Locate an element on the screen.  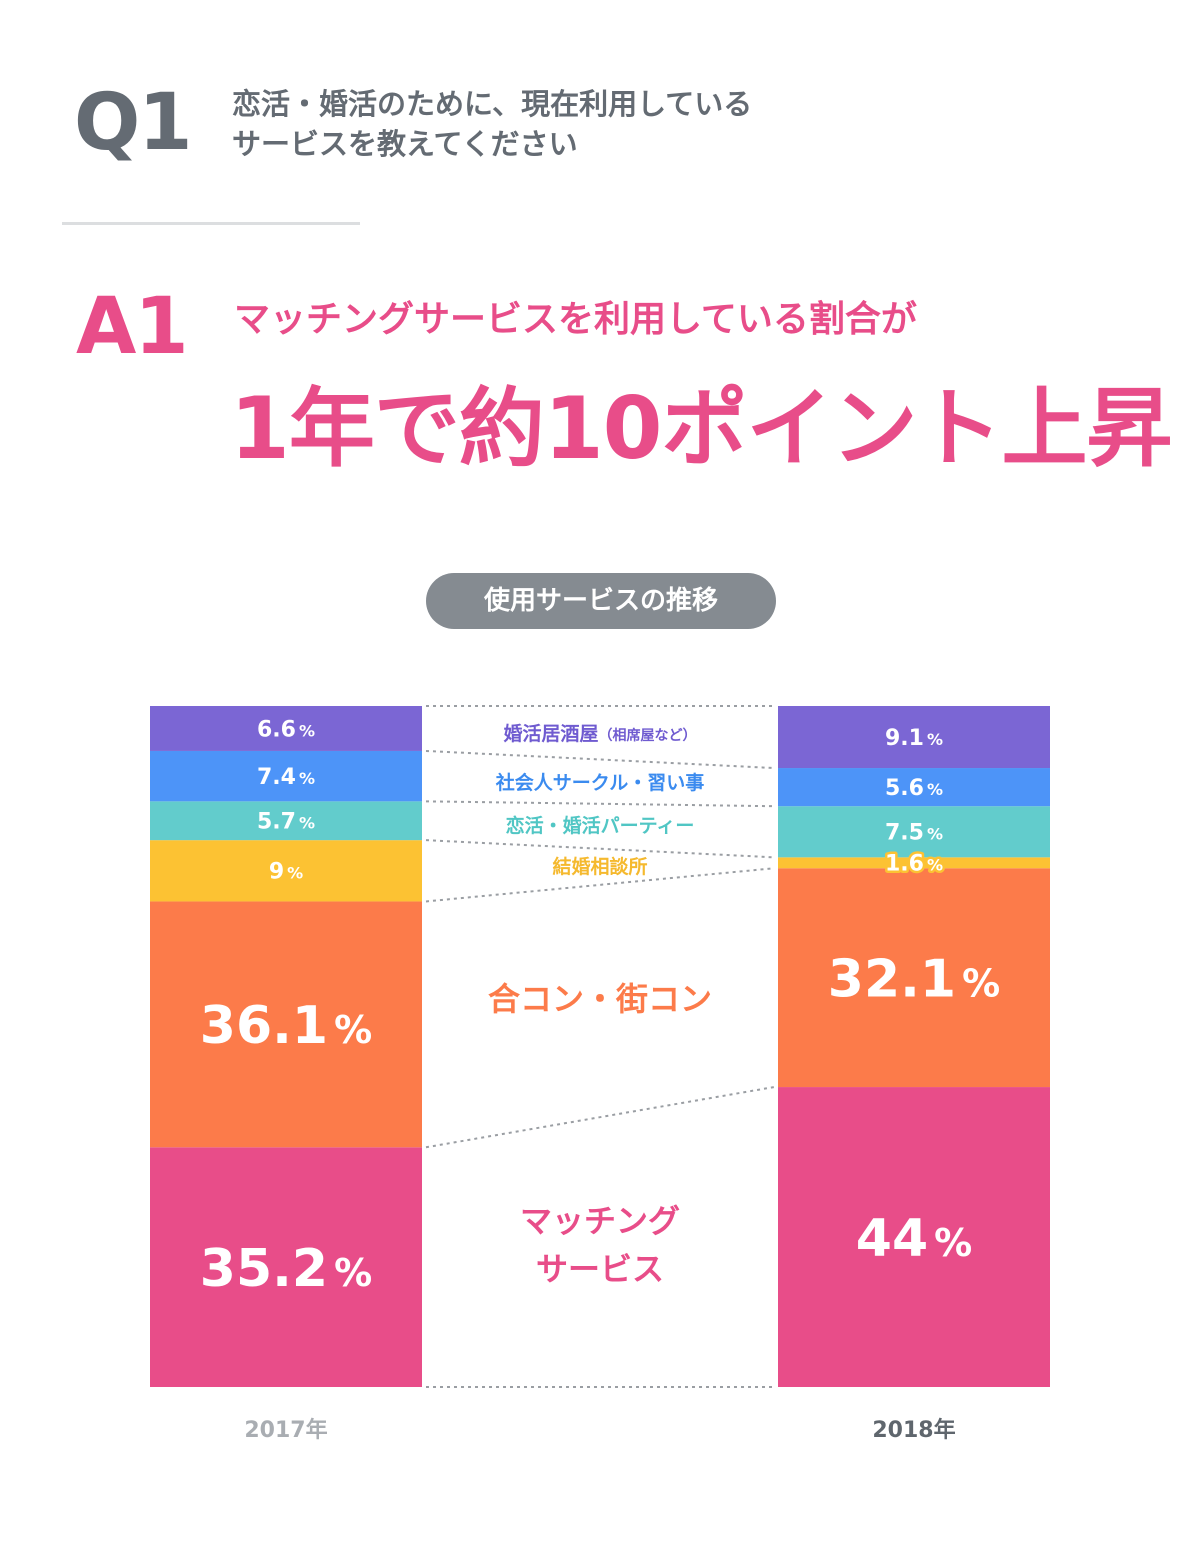
value-label-0-0: 35.2% is located at coordinates (286, 1269).